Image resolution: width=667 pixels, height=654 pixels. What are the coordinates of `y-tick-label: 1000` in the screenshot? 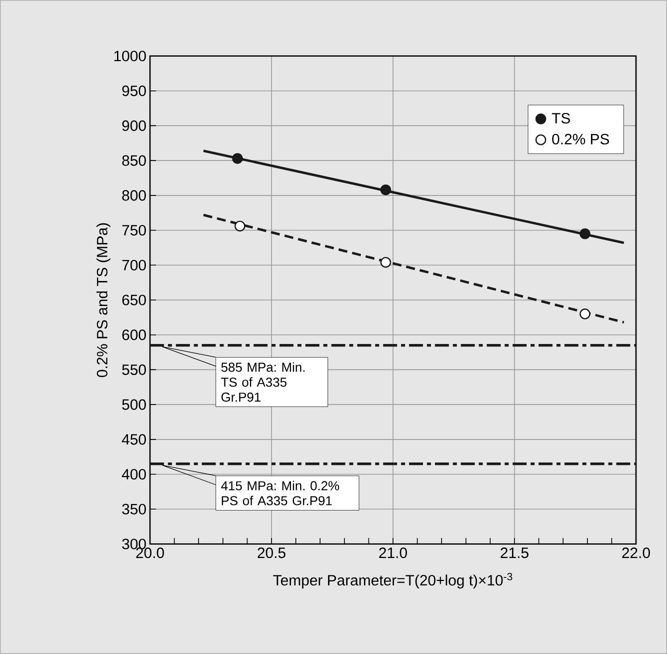 It's located at (130, 56).